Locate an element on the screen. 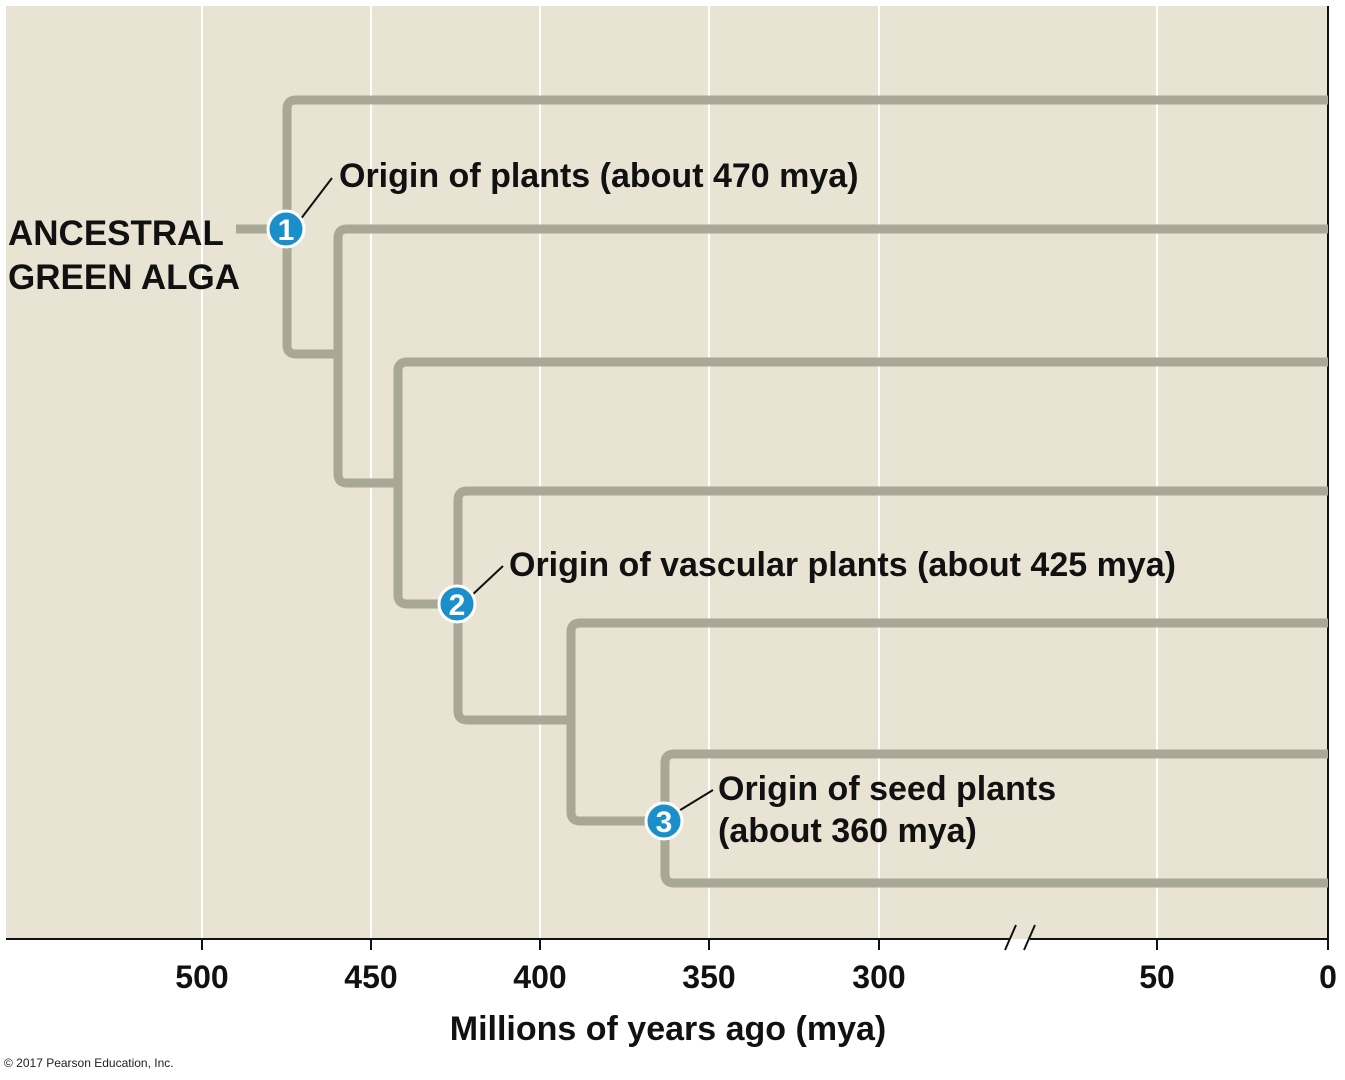 Image resolution: width=1345 pixels, height=1080 pixels. event-marker-2: 2 is located at coordinates (457, 604).